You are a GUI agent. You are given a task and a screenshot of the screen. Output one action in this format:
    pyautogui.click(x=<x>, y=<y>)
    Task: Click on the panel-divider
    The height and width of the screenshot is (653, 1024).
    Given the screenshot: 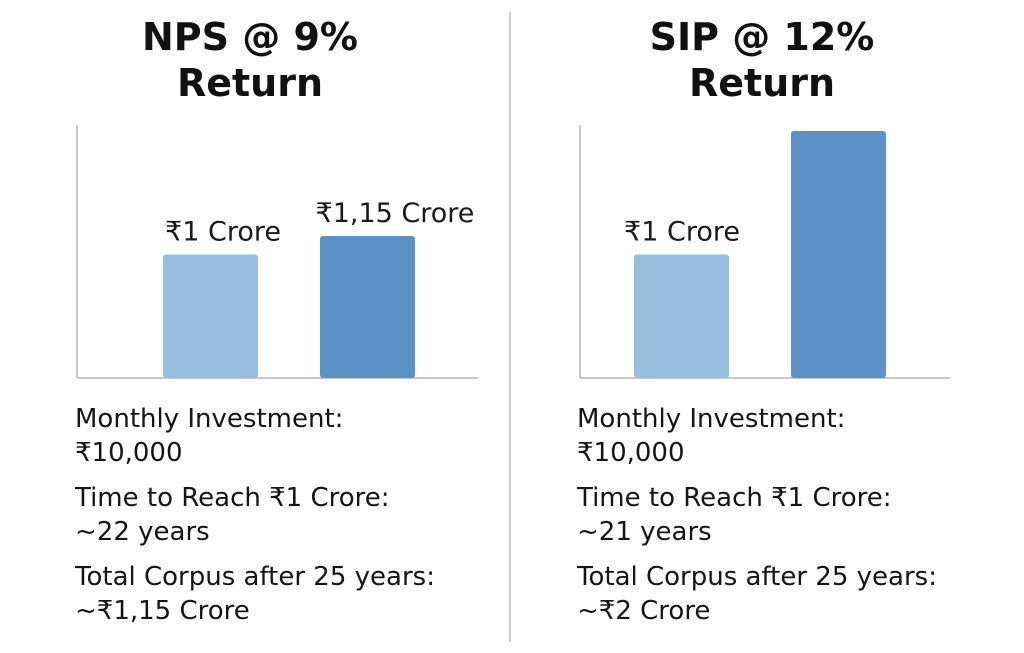 What is the action you would take?
    pyautogui.click(x=510, y=327)
    